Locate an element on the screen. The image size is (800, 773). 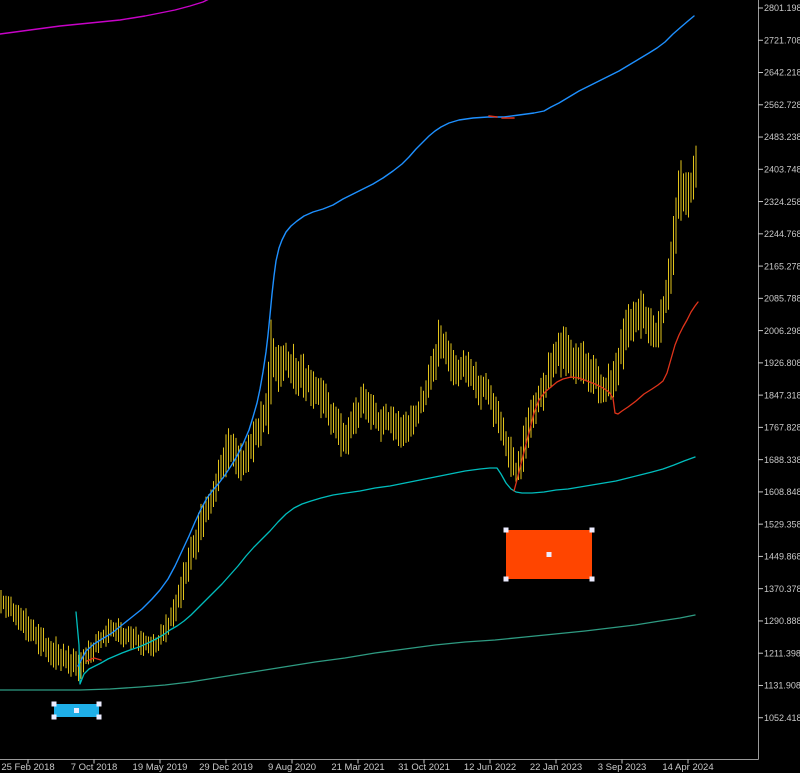
price-axis-label: 2562.728 is located at coordinates (782, 105).